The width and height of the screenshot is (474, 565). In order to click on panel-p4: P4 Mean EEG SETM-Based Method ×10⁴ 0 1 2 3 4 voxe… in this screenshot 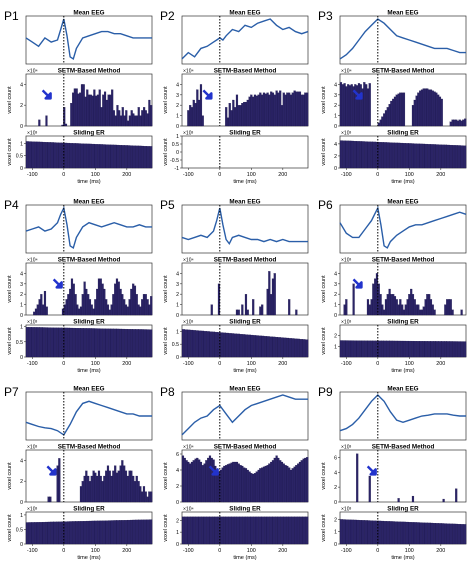, I will do `click(78, 286)`.